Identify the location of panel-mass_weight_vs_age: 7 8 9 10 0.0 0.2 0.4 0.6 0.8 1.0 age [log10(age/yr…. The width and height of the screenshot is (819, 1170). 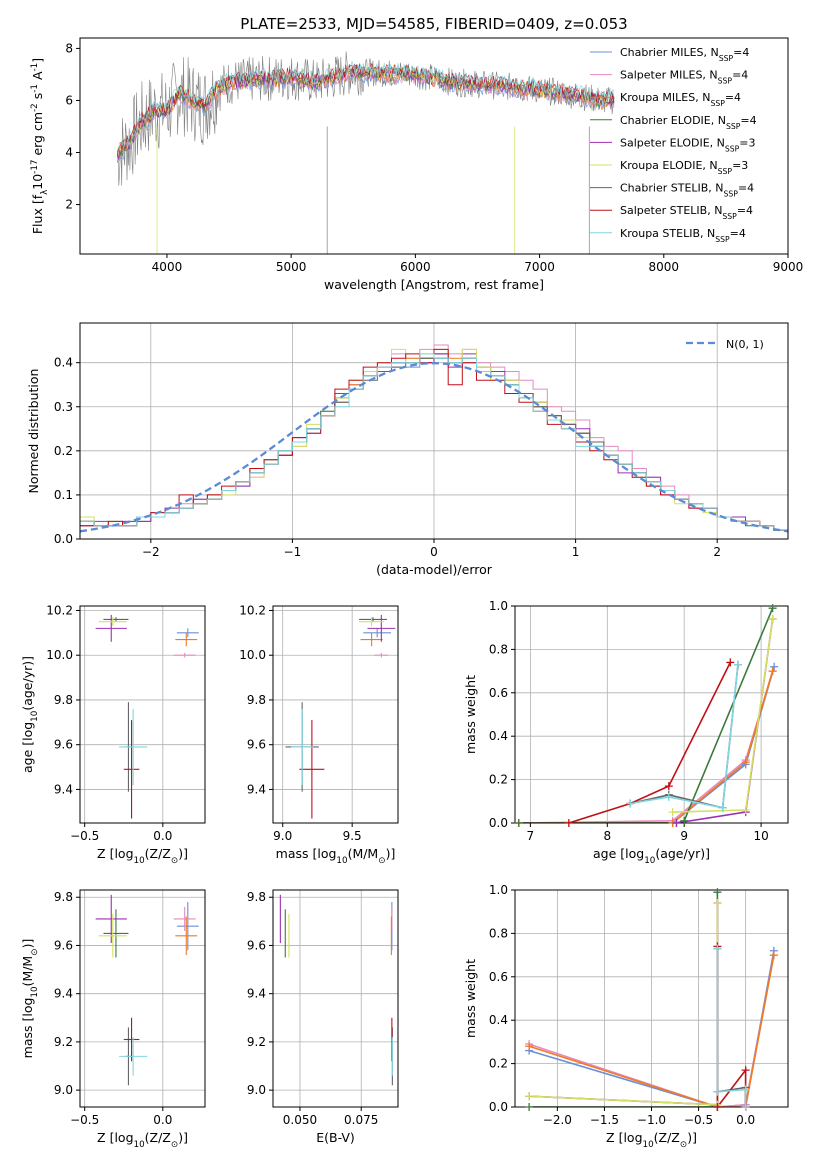
(626, 732).